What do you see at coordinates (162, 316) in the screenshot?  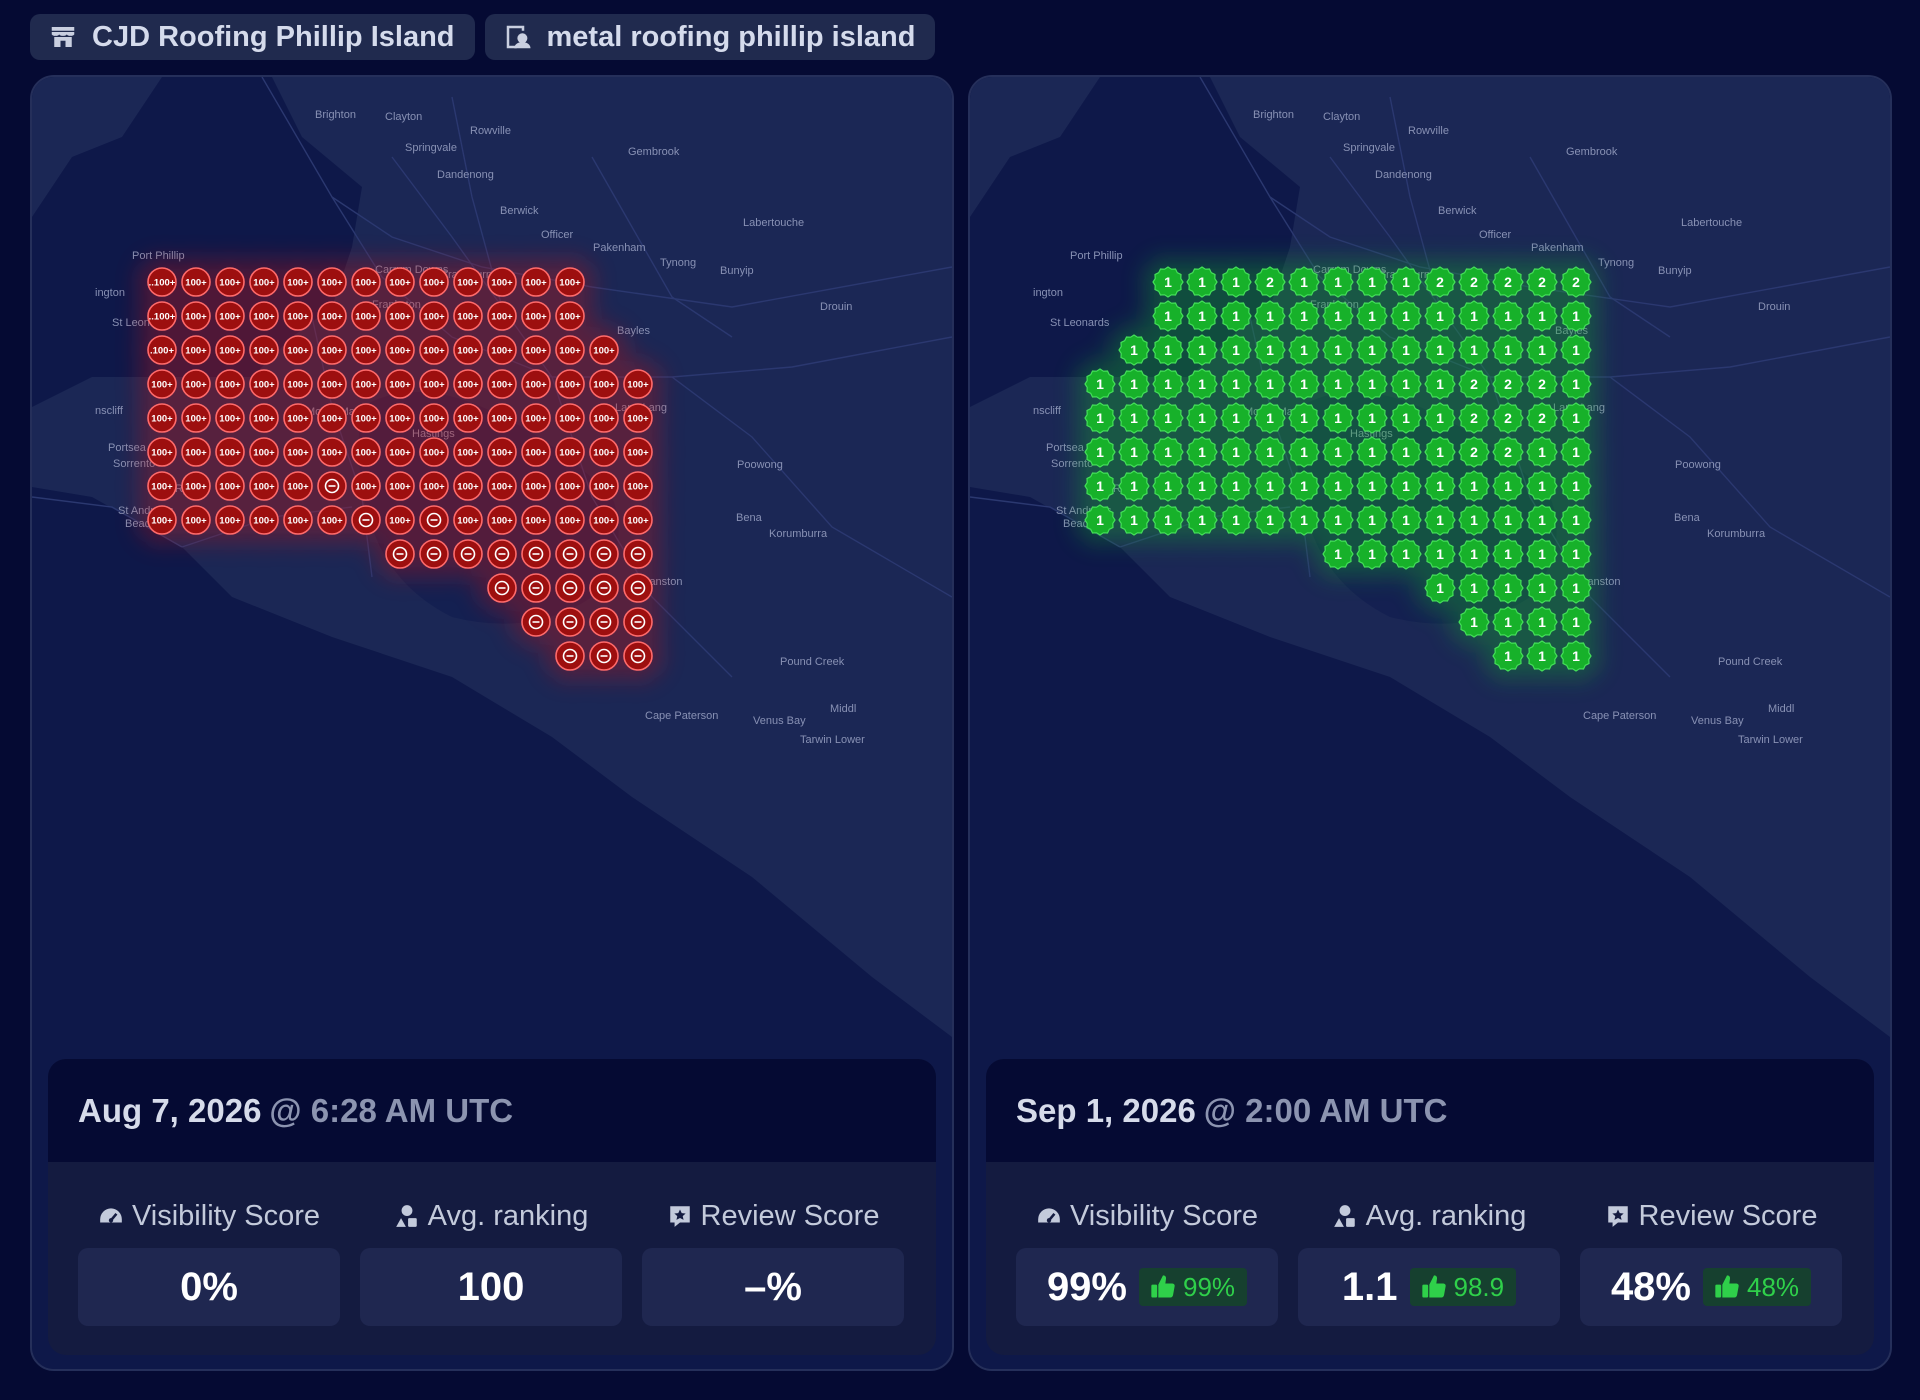 I see `rank-pin: ..100+` at bounding box center [162, 316].